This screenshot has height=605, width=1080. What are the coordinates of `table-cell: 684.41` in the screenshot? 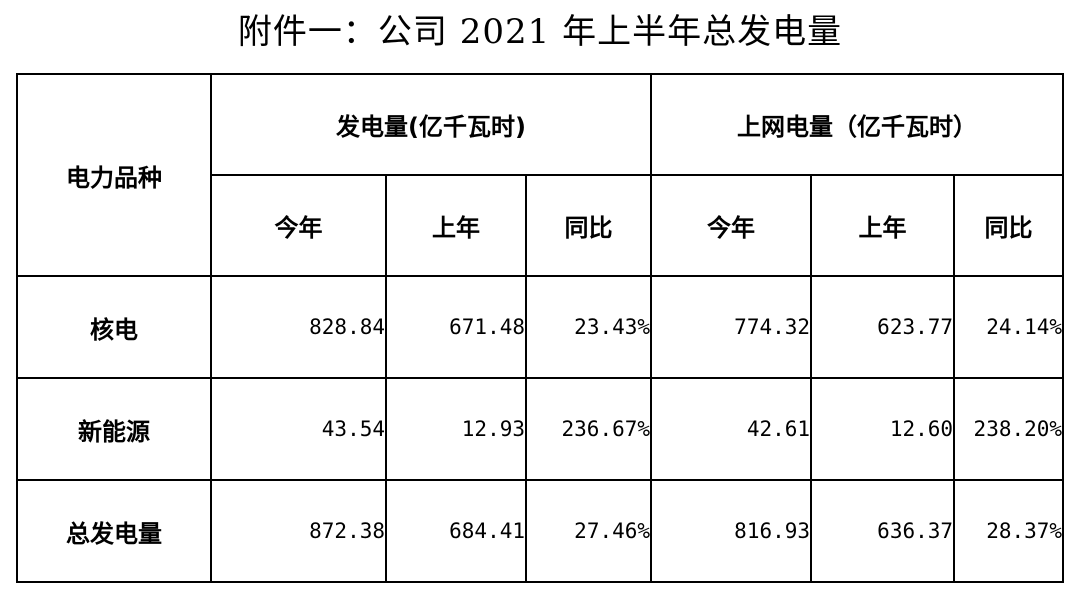 It's located at (456, 531).